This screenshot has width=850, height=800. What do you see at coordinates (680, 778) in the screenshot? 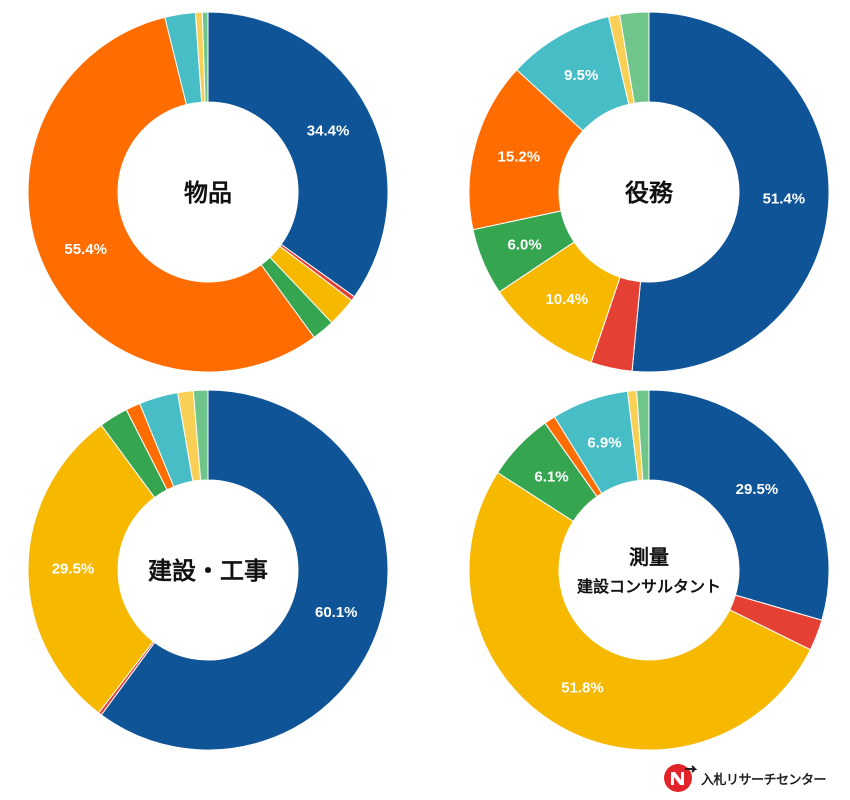
I see `nyusatsu-logo-icon` at bounding box center [680, 778].